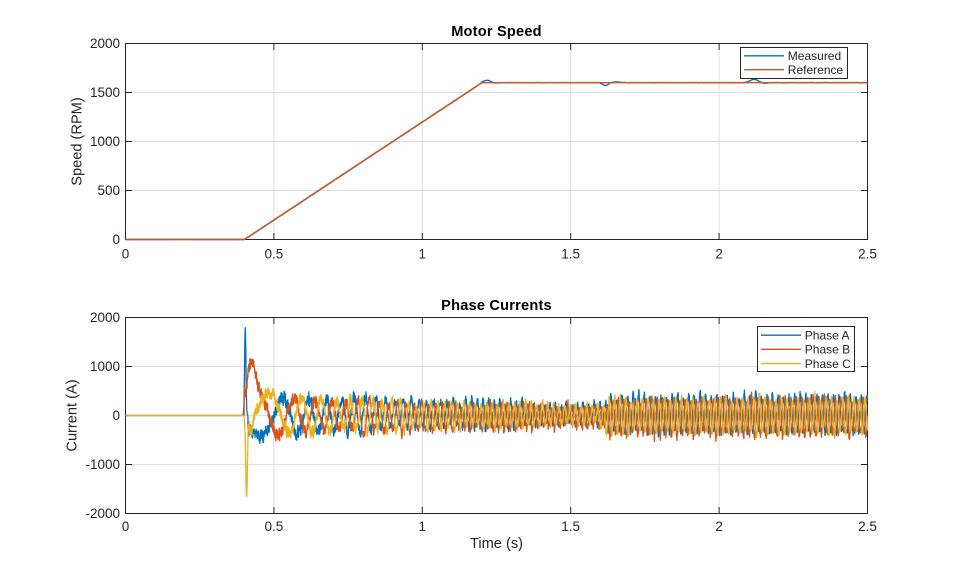  I want to click on svg-text: -1000, so click(102, 464).